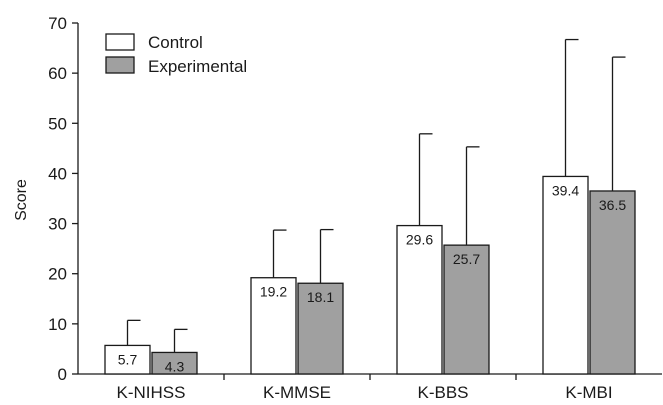 The image size is (663, 405). Describe the element at coordinates (57, 23) in the screenshot. I see `y-tick-label: 70` at that location.